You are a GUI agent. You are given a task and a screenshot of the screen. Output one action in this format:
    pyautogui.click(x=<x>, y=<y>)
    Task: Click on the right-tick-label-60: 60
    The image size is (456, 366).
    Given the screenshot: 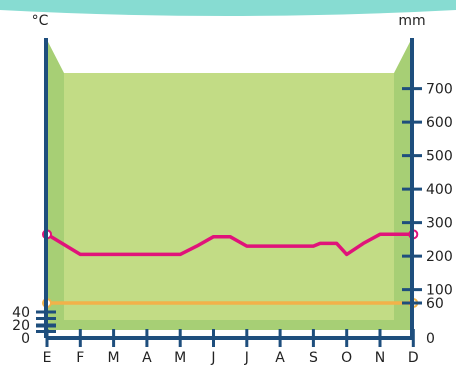 What is the action you would take?
    pyautogui.click(x=435, y=304)
    